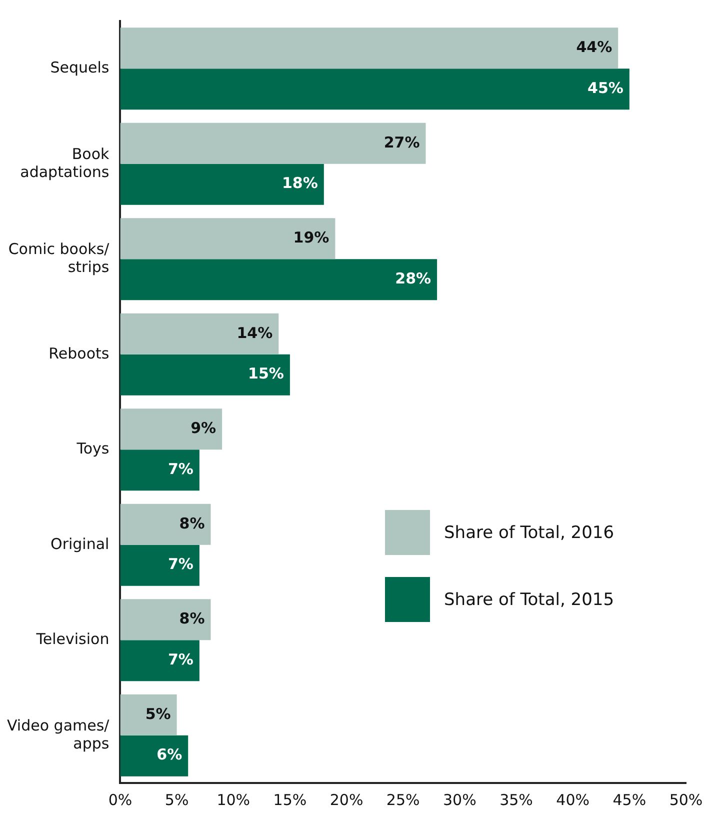 Image resolution: width=711 pixels, height=817 pixels. I want to click on text: Share of Total, 2015, so click(529, 600).